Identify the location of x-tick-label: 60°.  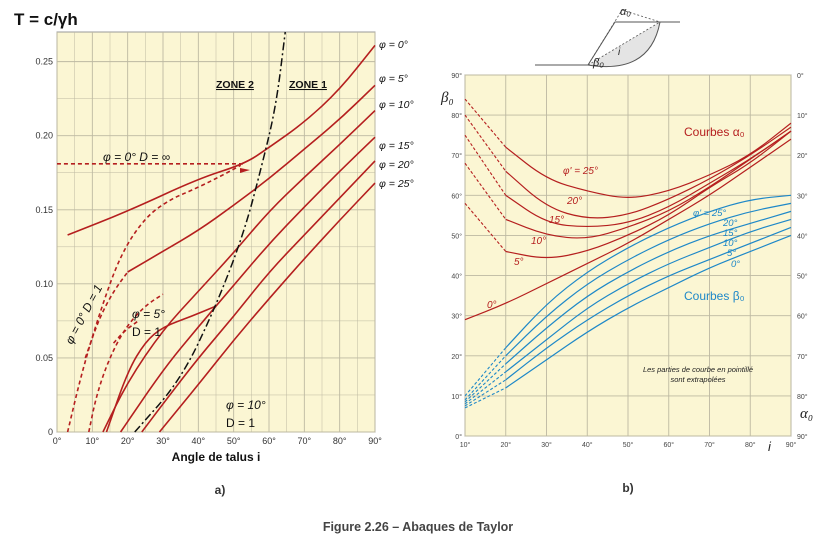
(668, 445).